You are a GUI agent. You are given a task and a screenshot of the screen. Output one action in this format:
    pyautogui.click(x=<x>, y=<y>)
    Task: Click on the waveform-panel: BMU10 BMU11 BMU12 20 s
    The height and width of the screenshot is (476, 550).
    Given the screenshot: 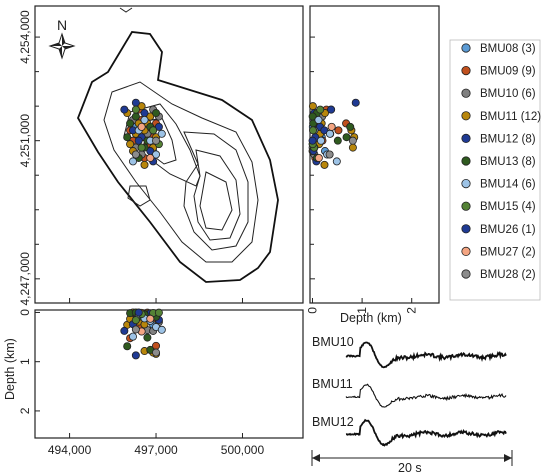 What is the action you would take?
    pyautogui.click(x=412, y=405)
    